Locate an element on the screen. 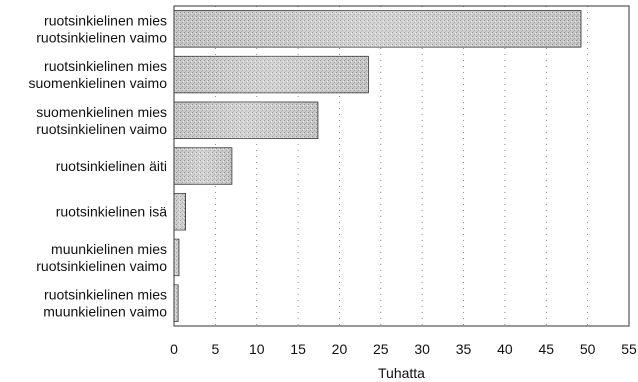 The image size is (638, 382). category-label-3: suomenkielinen mies ruotsinkielinen vaimo is located at coordinates (101, 120).